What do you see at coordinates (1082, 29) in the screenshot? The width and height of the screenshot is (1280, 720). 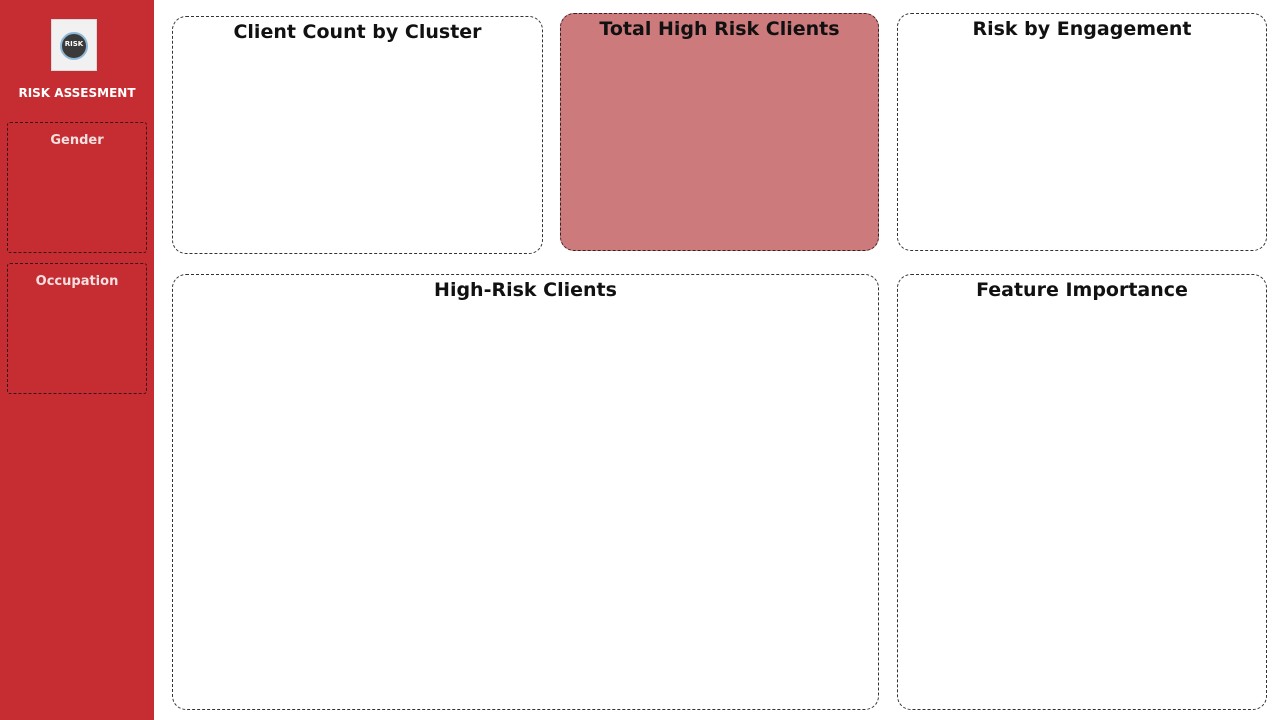 I see `risk-engagement-title: Risk by Engagement` at bounding box center [1082, 29].